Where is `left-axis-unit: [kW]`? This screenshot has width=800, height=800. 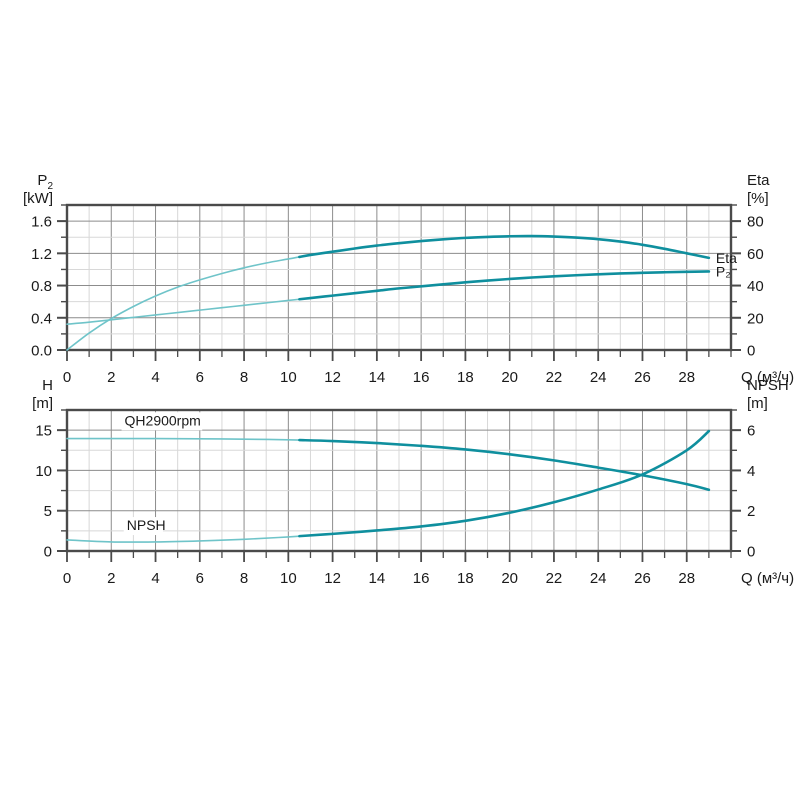
left-axis-unit: [kW] is located at coordinates (38, 198).